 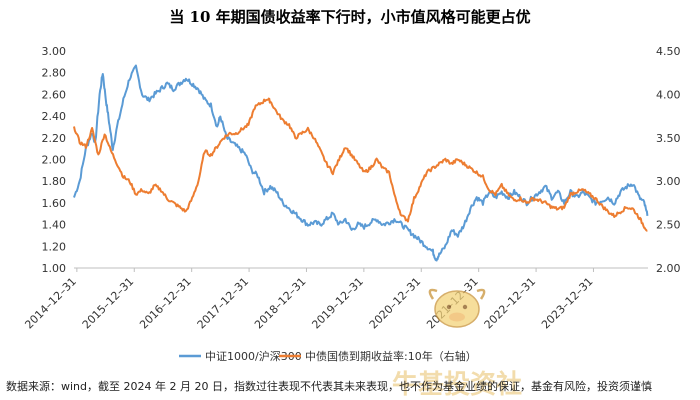 I want to click on x-tick-label: 2017–12–31, so click(x=223, y=303).